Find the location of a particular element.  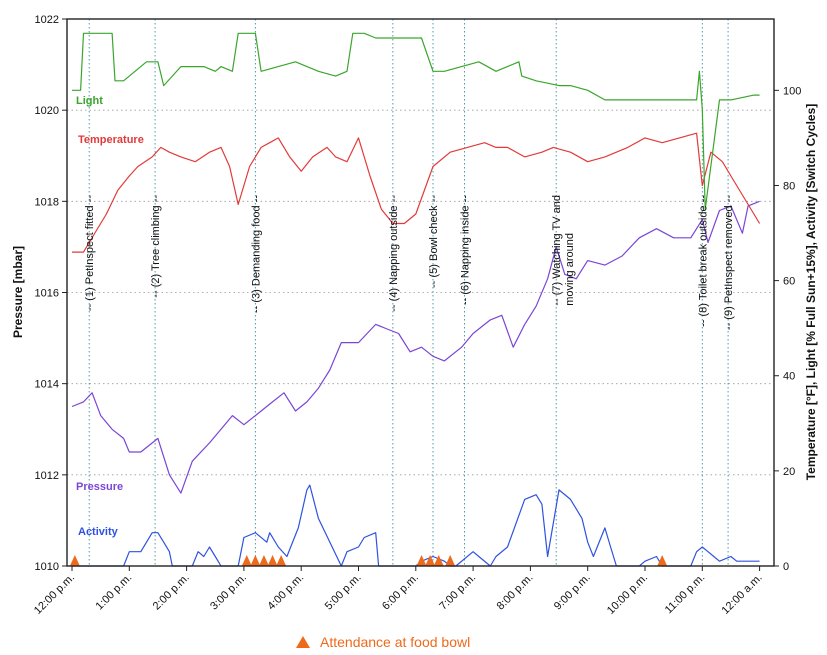

event-label: -- (5) Bowl check -- is located at coordinates (434, 241).